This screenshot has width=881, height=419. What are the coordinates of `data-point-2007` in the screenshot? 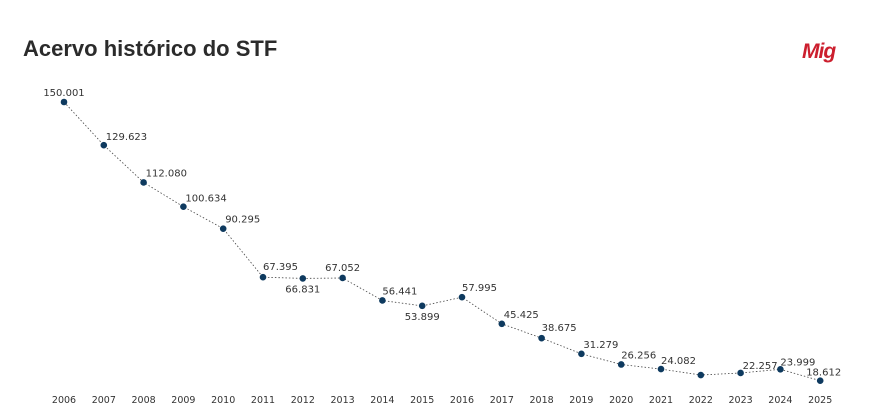 It's located at (104, 145).